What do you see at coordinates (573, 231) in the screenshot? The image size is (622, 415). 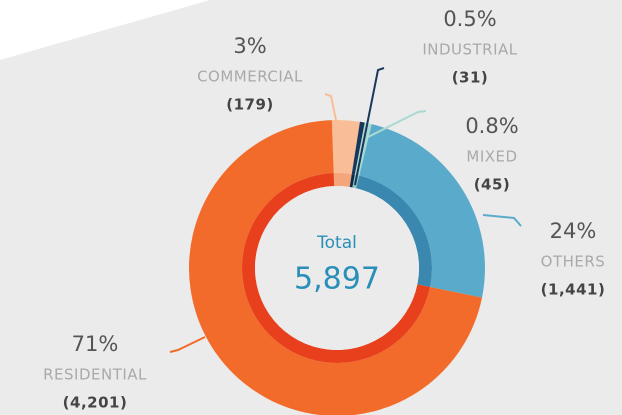 I see `percentage-label: 24%` at bounding box center [573, 231].